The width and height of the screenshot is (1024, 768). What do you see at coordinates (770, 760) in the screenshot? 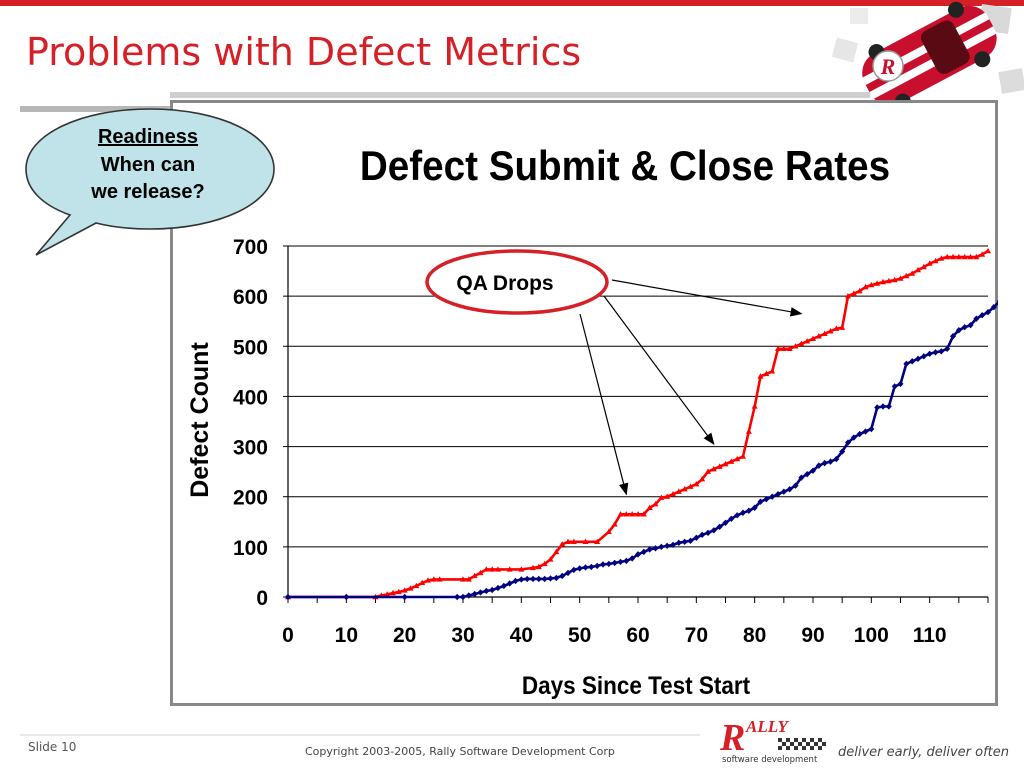
I see `rally-logo-subtext: software development` at bounding box center [770, 760].